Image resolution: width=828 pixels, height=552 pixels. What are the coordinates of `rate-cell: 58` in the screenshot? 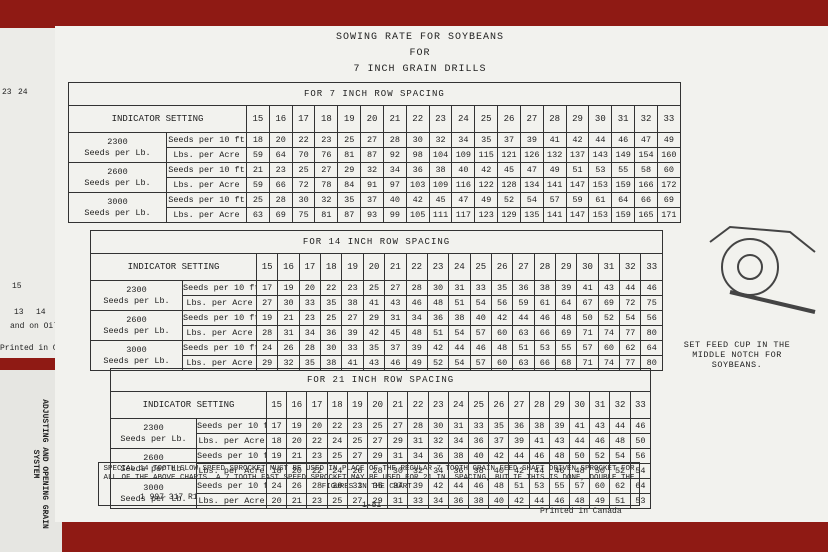 It's located at (646, 170).